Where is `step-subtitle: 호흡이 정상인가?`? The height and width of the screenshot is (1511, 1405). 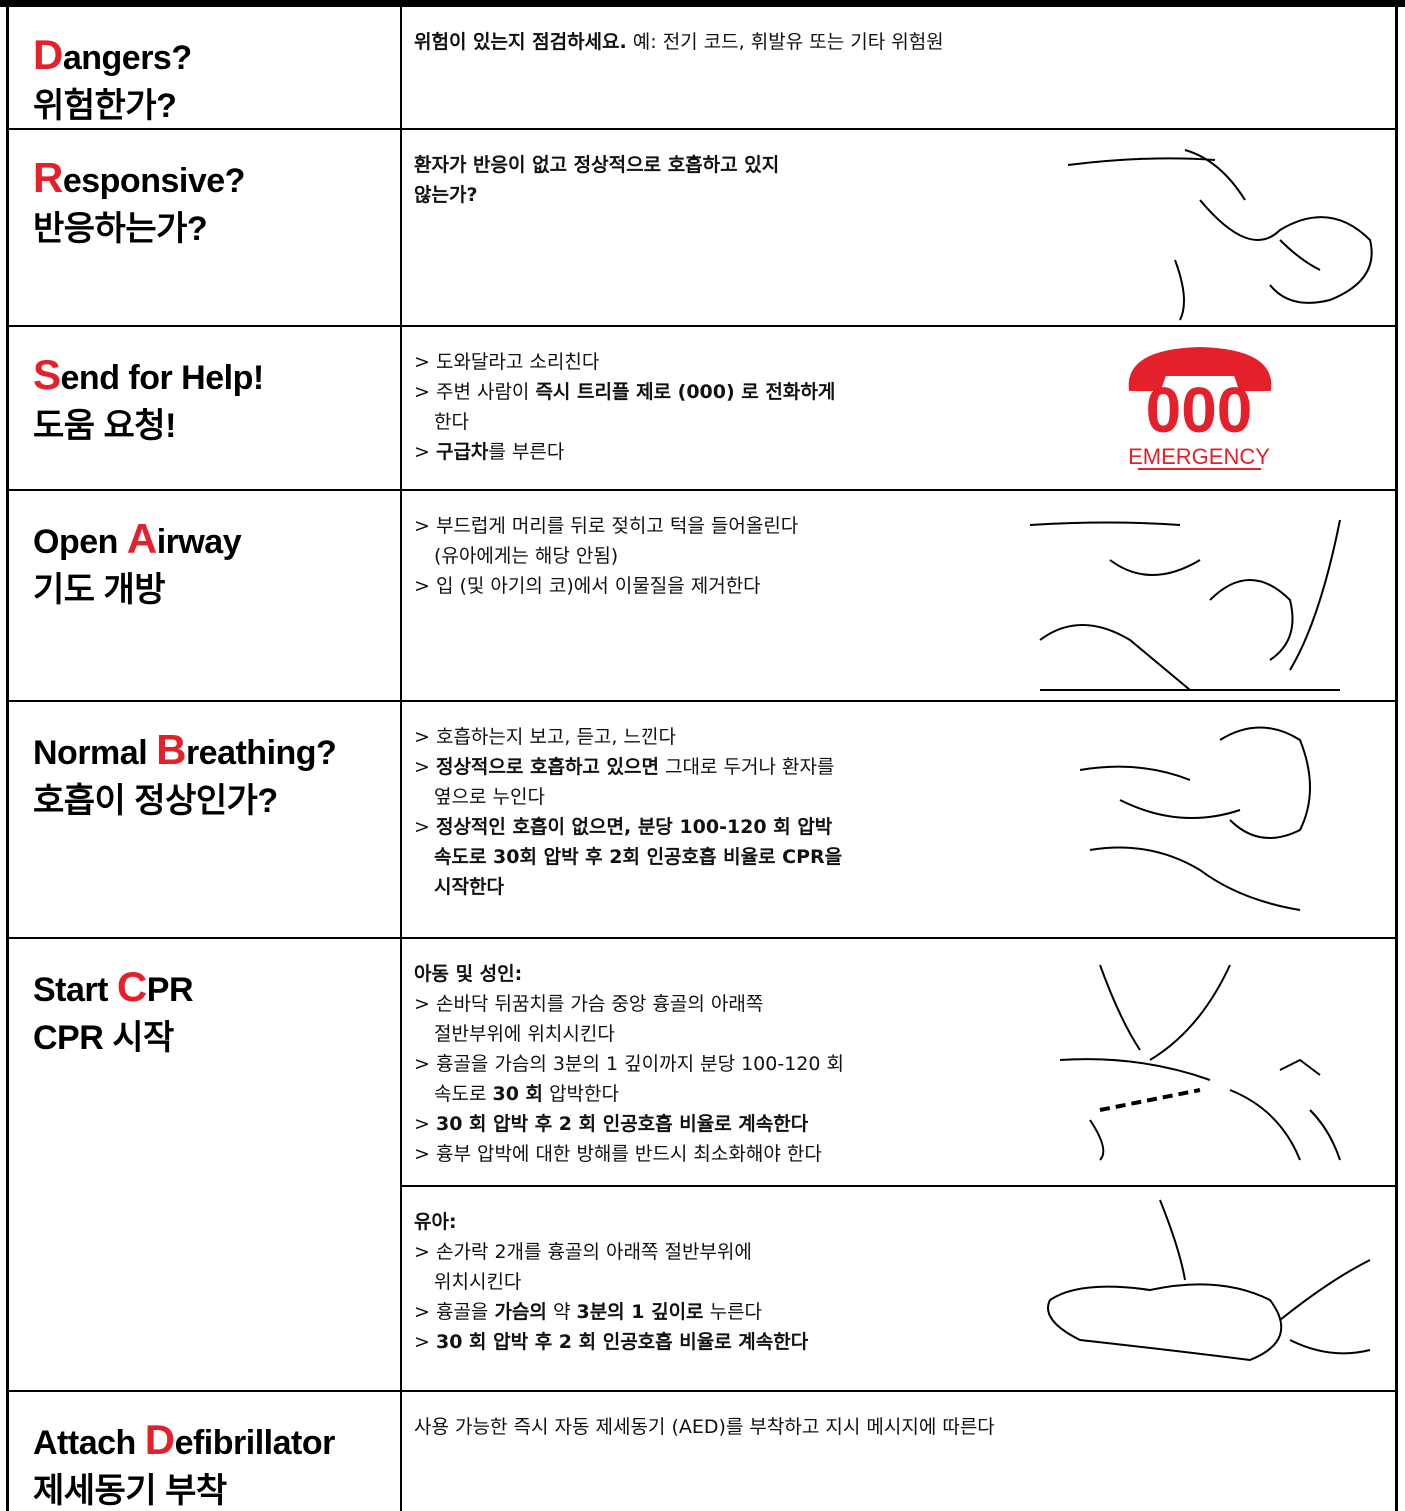 step-subtitle: 호흡이 정상인가? is located at coordinates (155, 801).